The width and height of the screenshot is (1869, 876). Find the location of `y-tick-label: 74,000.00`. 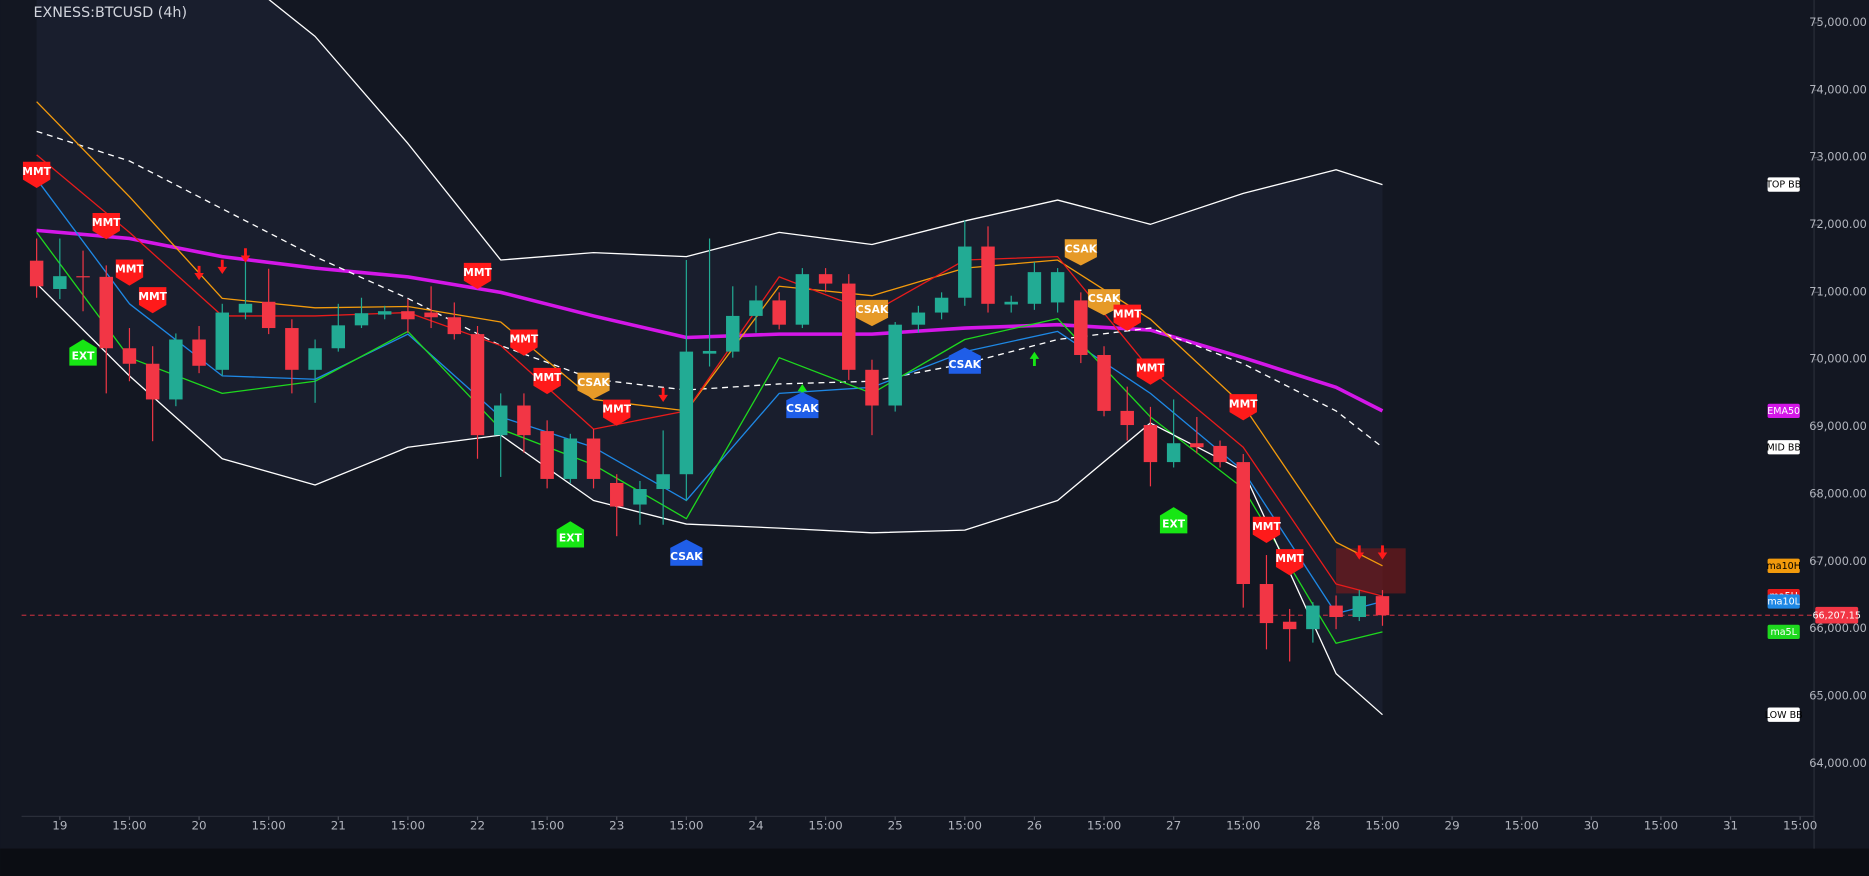

y-tick-label: 74,000.00 is located at coordinates (1838, 89).